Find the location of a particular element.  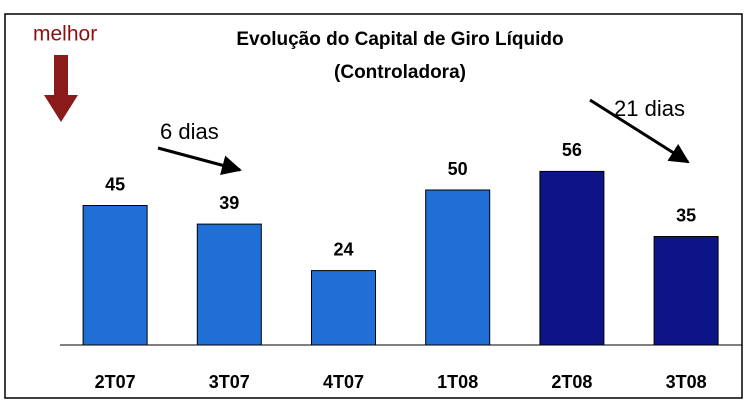

x-tick-label: 3T08 is located at coordinates (686, 382).